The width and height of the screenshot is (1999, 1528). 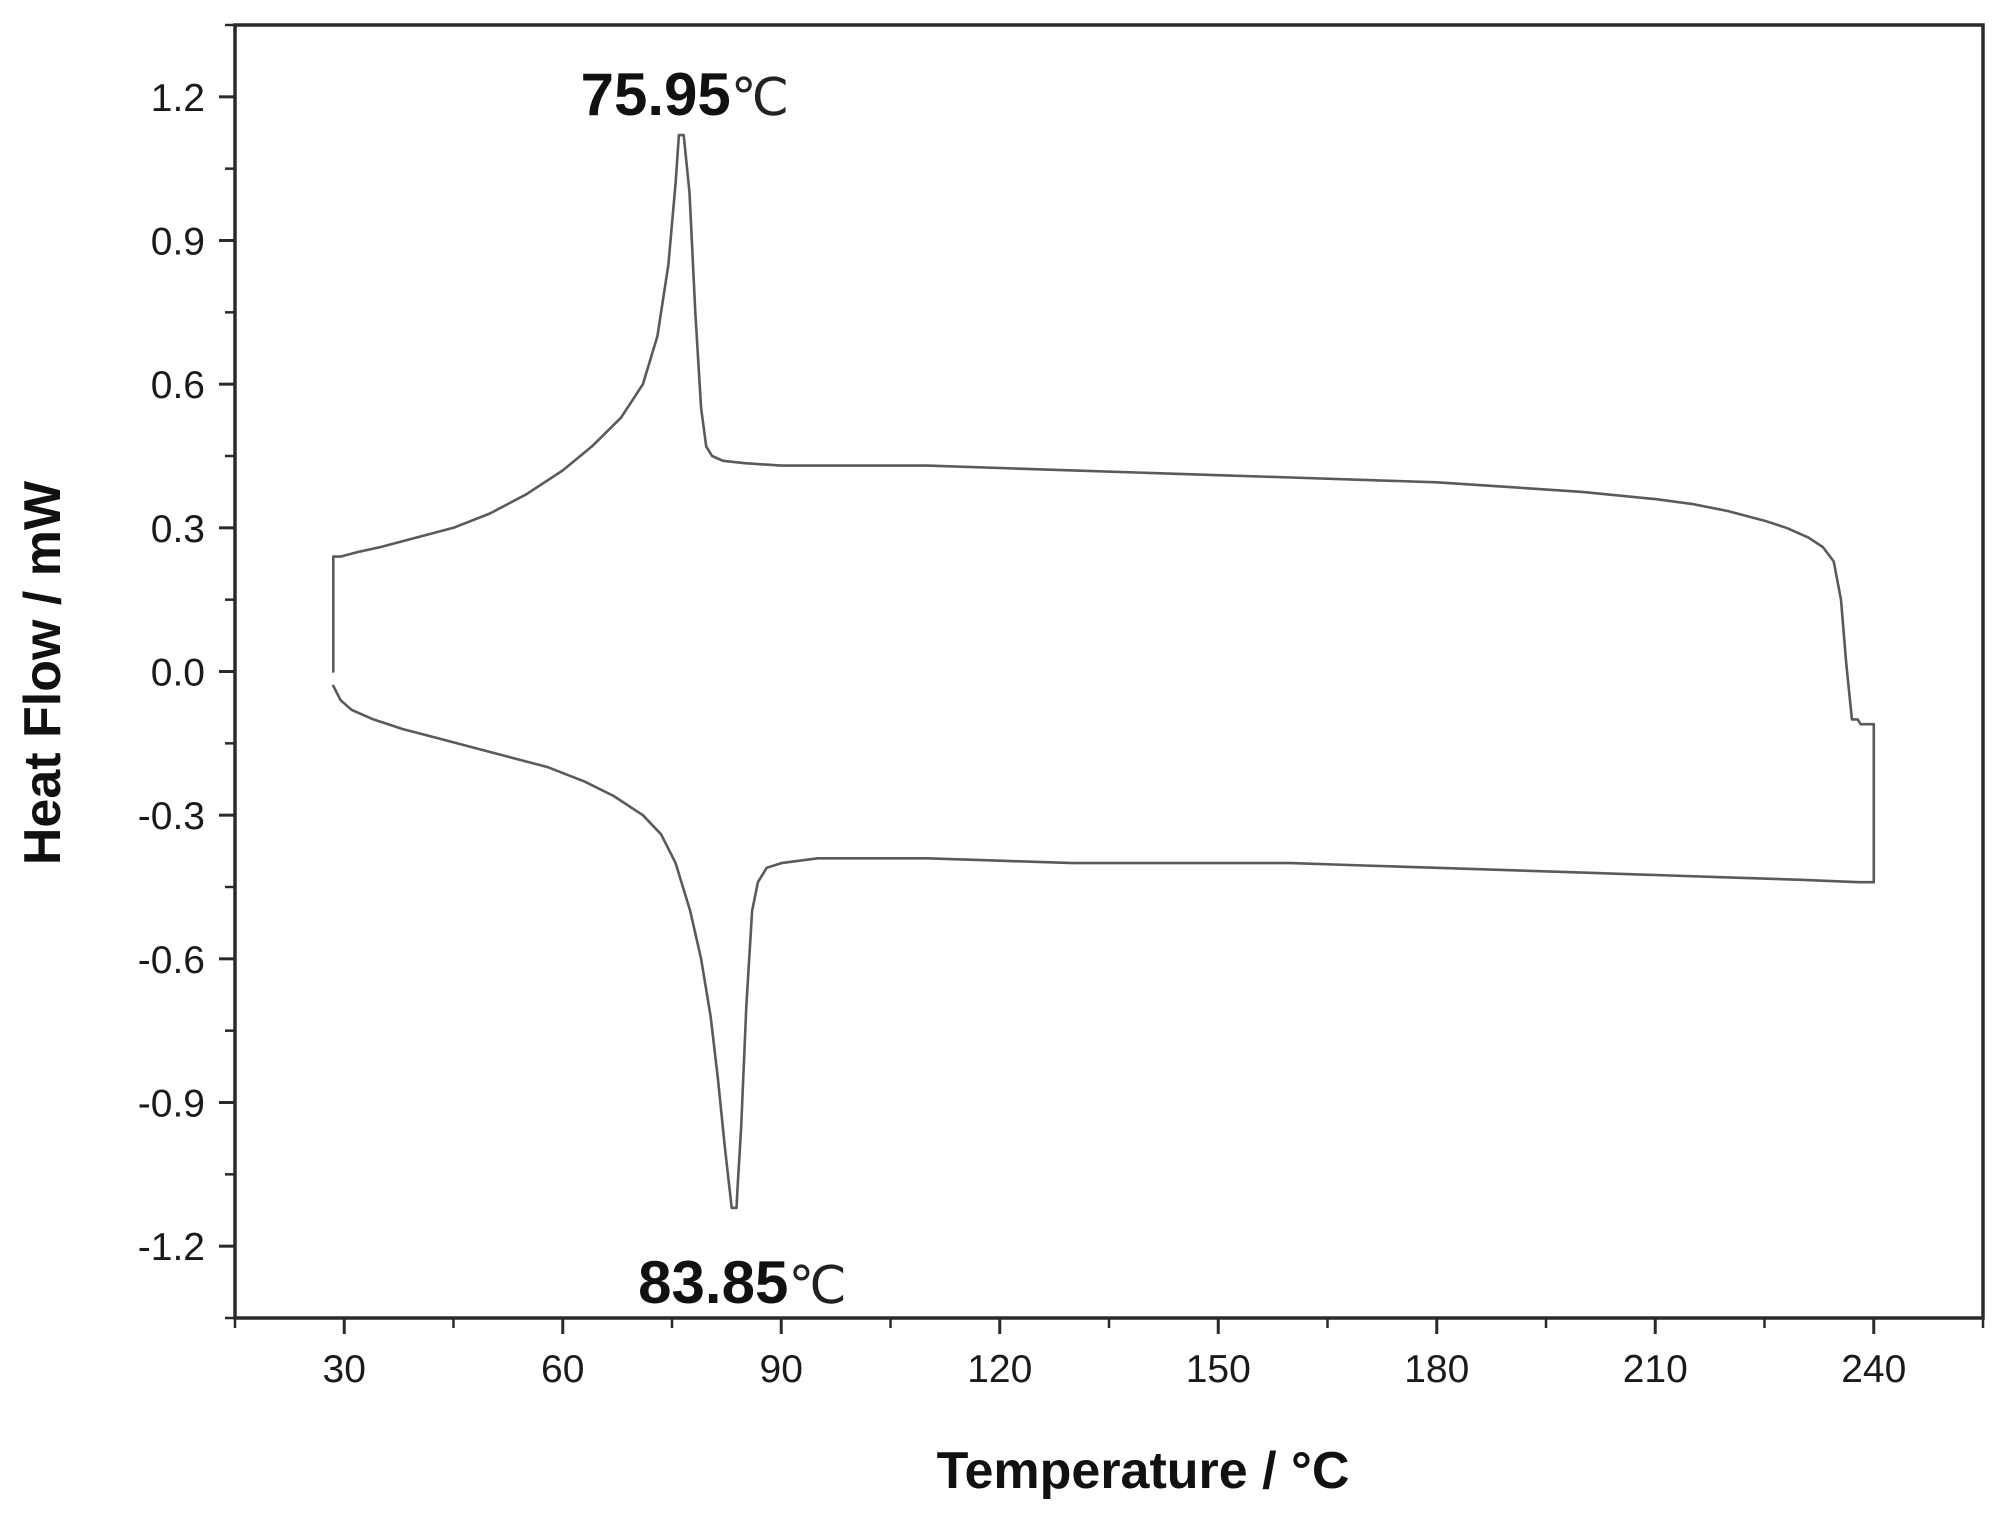 I want to click on x-axis-title: Temperature / °C, so click(x=1143, y=1471).